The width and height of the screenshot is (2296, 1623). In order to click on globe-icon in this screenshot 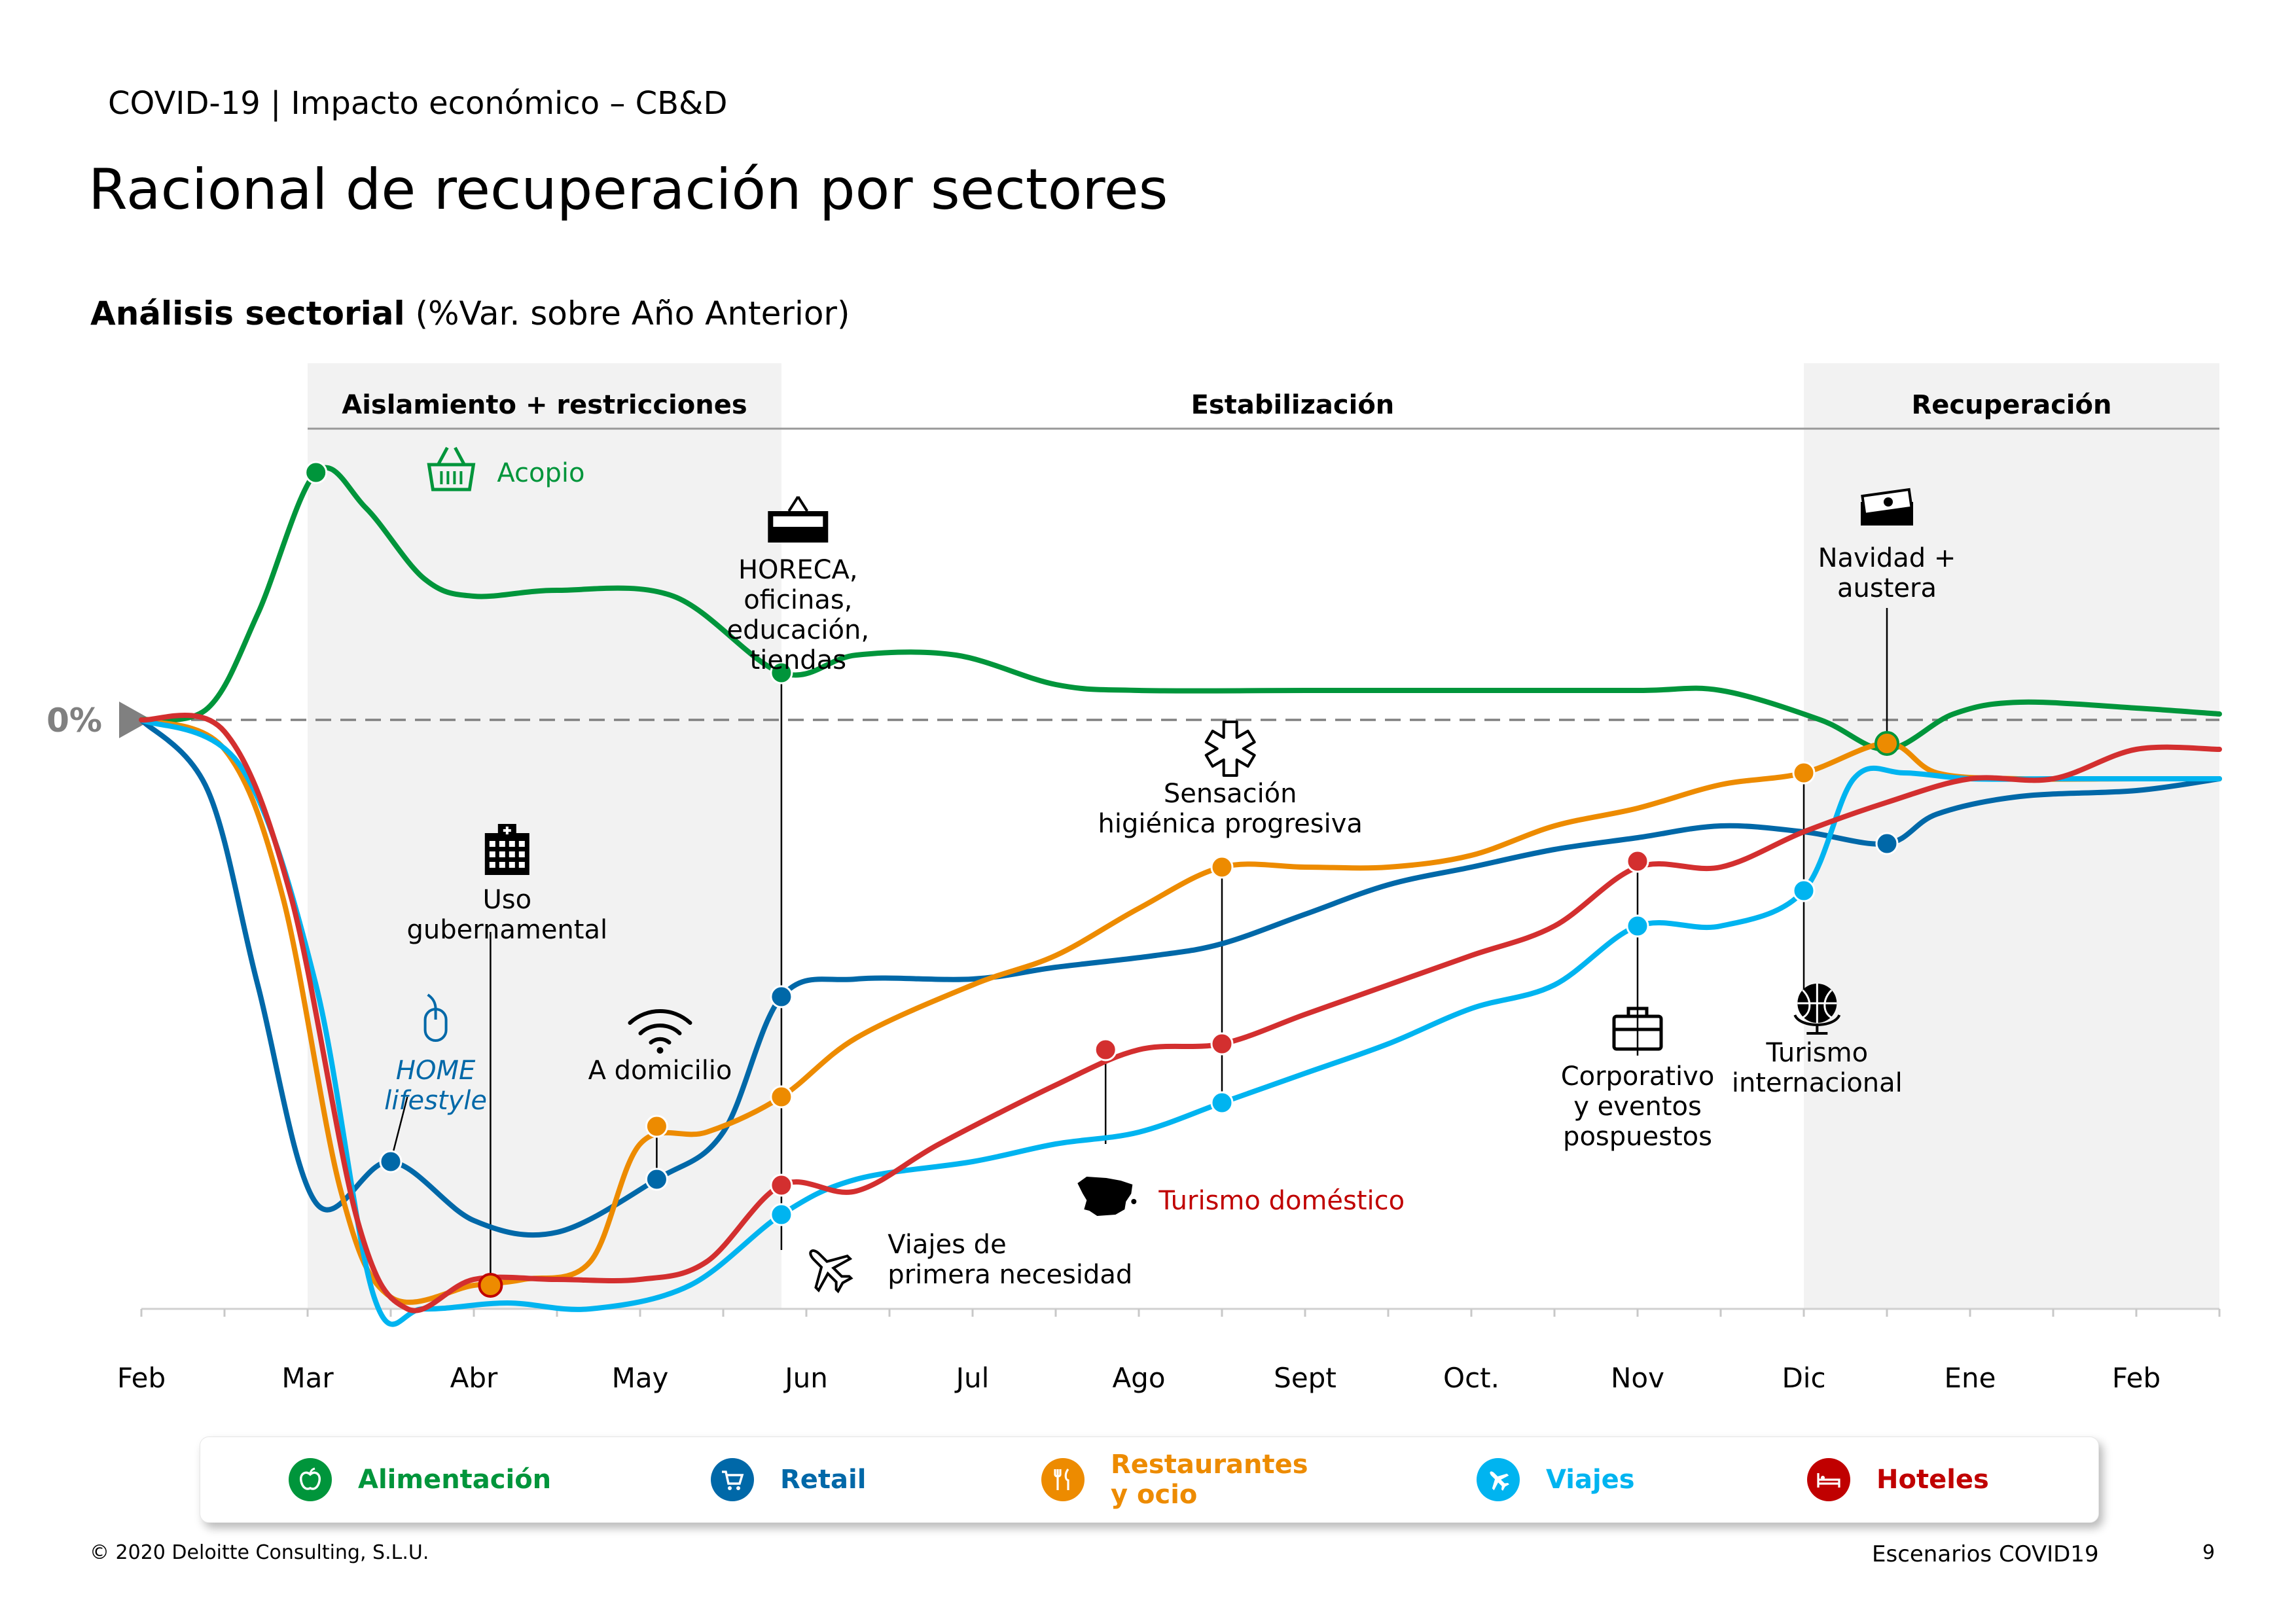, I will do `click(1817, 1010)`.